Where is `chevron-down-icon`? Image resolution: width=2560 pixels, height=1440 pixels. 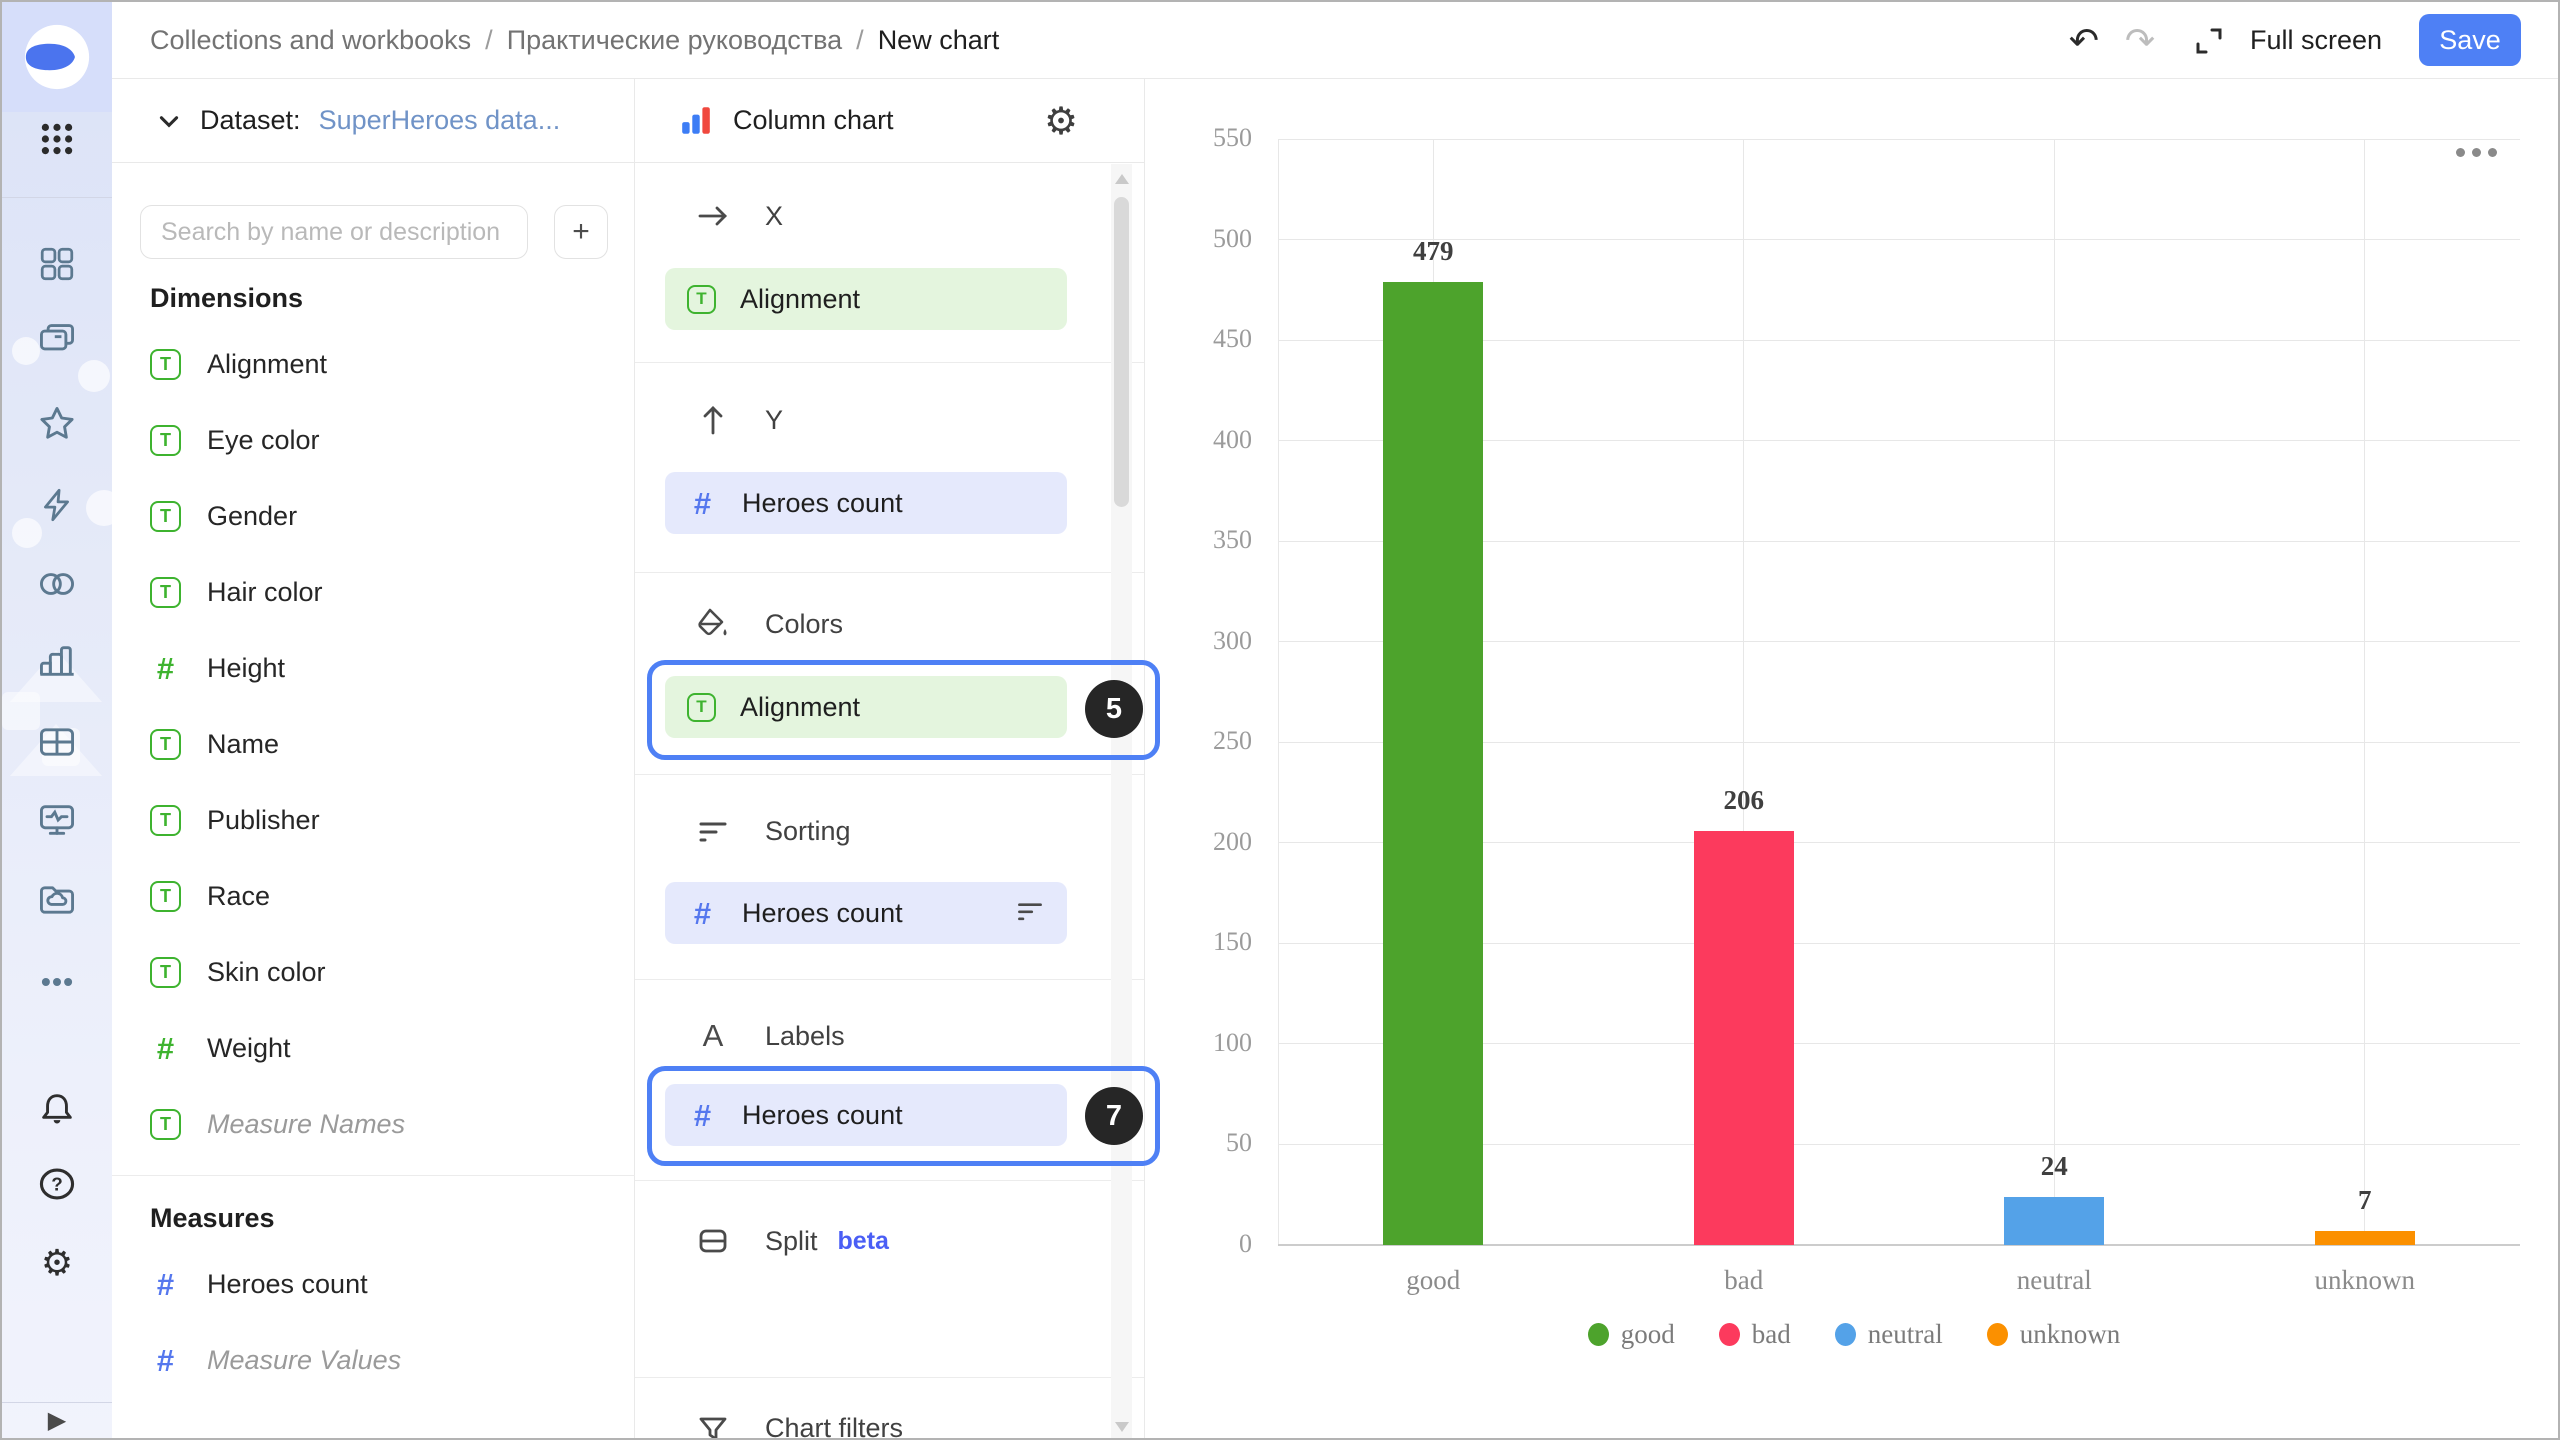 chevron-down-icon is located at coordinates (169, 121).